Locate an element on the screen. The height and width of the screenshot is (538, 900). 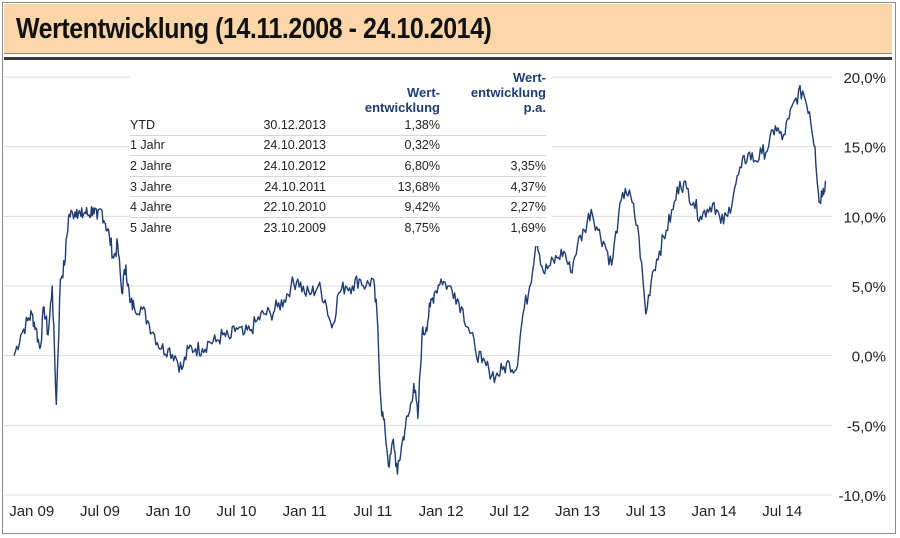
y-tick-label: 10,0% is located at coordinates (864, 217).